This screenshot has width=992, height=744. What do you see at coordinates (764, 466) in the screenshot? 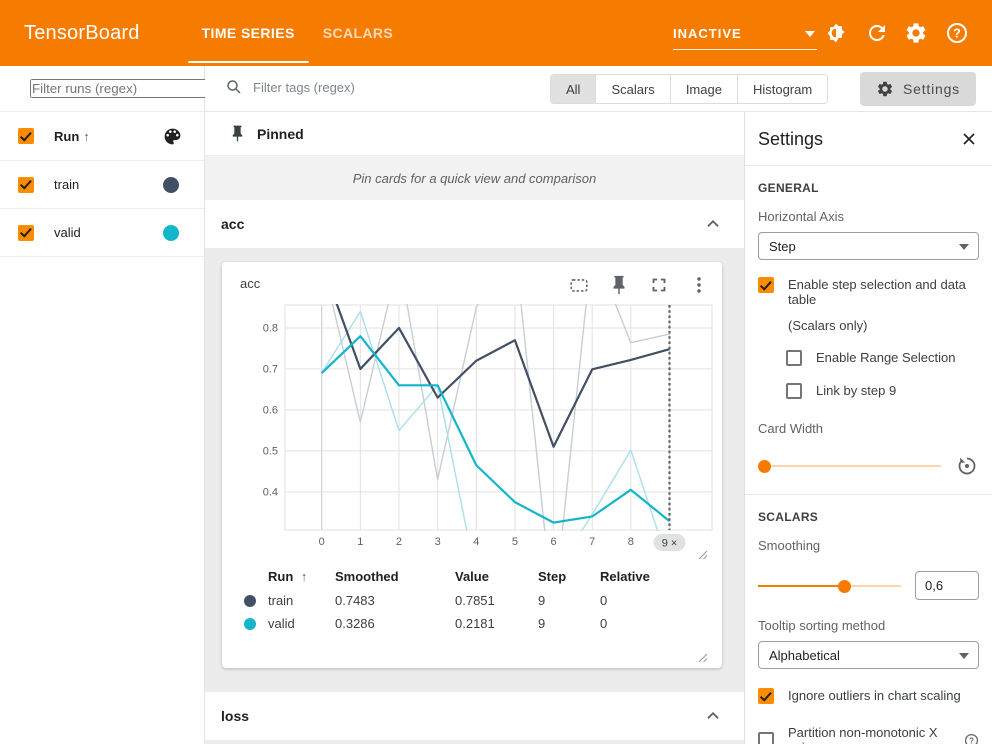
I see `card-width-slider-thumb` at bounding box center [764, 466].